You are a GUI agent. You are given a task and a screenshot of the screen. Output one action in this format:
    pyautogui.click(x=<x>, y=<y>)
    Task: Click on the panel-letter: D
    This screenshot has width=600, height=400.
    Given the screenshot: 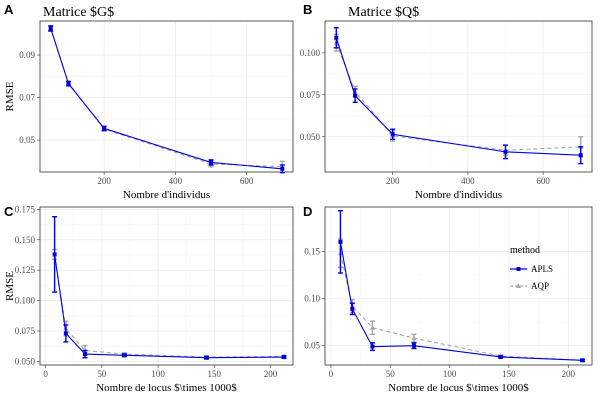 What is the action you would take?
    pyautogui.click(x=307, y=211)
    